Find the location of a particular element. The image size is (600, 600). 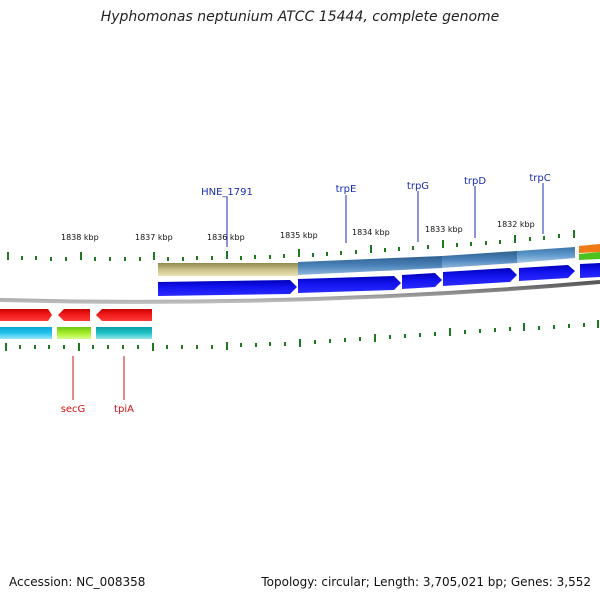

tick-marks-lower is located at coordinates (302, 335).